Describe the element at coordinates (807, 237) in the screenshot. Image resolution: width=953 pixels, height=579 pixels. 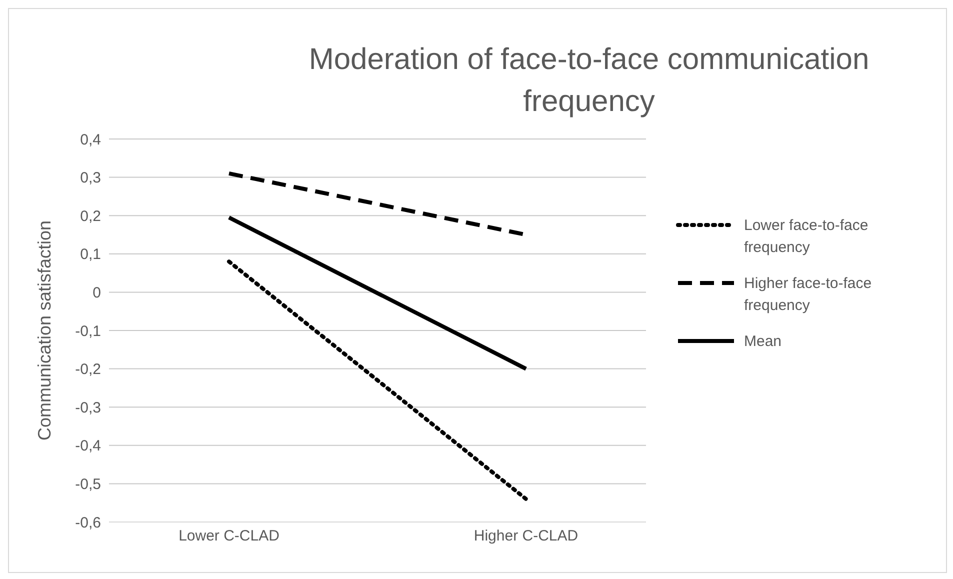
I see `legend-label: Lower face-to-face frequency` at that location.